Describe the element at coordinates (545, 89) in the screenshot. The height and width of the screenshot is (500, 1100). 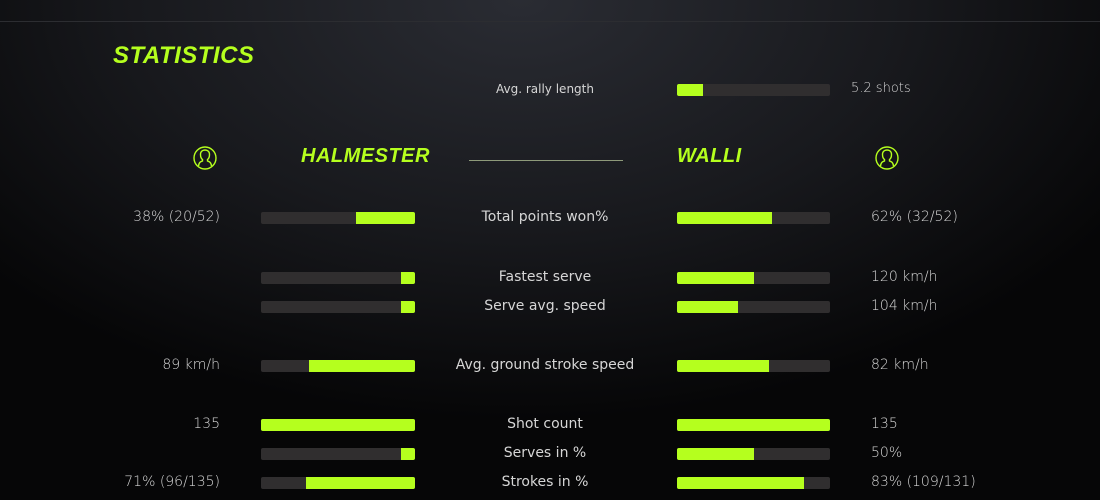
I see `rally-label: Avg. rally length` at that location.